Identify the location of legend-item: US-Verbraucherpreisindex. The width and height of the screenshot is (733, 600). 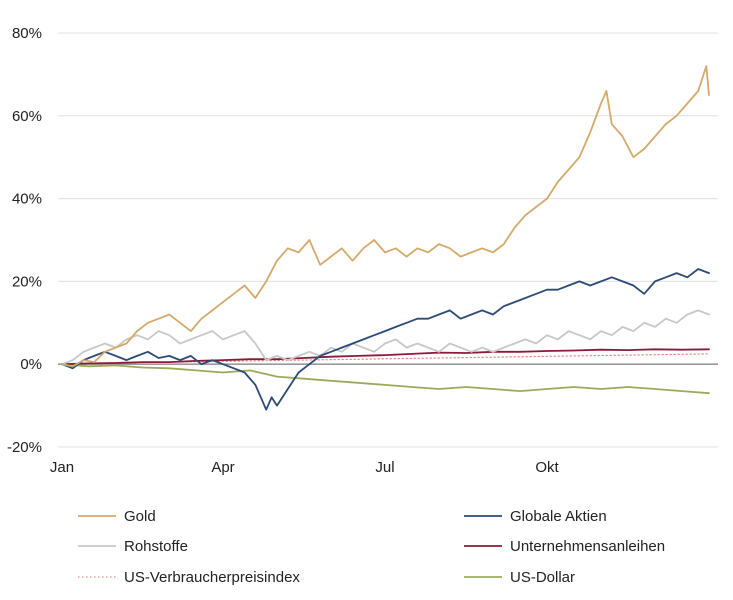
(189, 577).